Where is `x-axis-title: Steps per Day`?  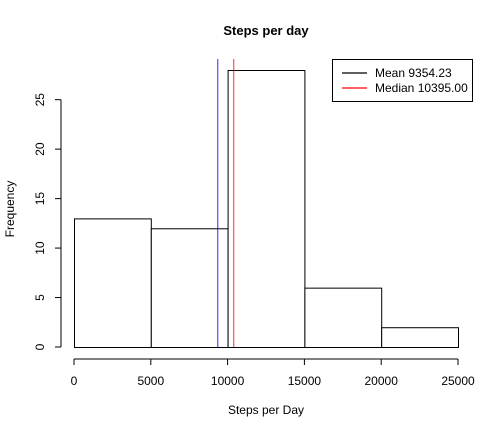 x-axis-title: Steps per Day is located at coordinates (266, 410).